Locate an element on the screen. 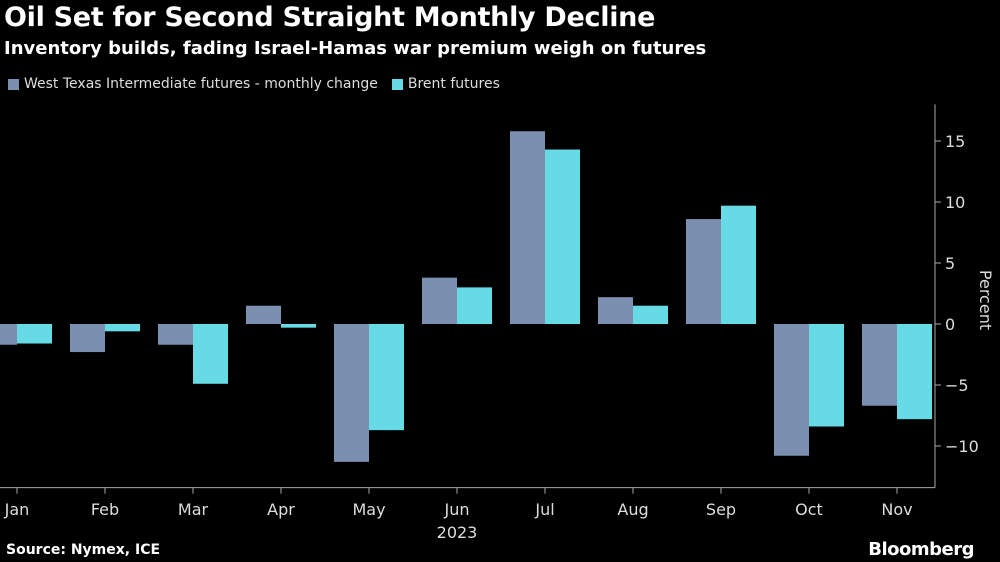 The width and height of the screenshot is (1000, 562). y-tick-label: −5 is located at coordinates (957, 385).